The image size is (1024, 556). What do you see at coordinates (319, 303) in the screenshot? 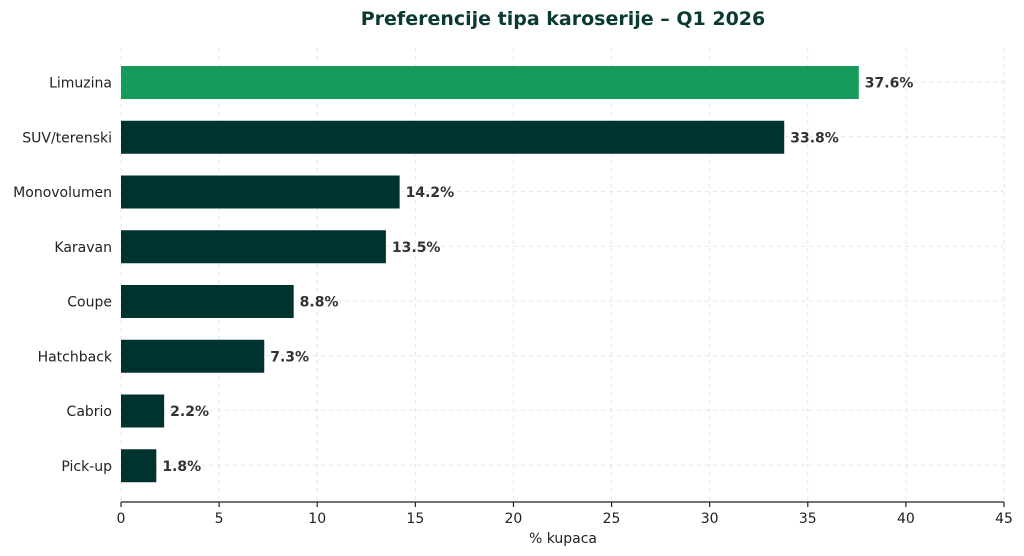
I see `value-label: 8.8%` at bounding box center [319, 303].